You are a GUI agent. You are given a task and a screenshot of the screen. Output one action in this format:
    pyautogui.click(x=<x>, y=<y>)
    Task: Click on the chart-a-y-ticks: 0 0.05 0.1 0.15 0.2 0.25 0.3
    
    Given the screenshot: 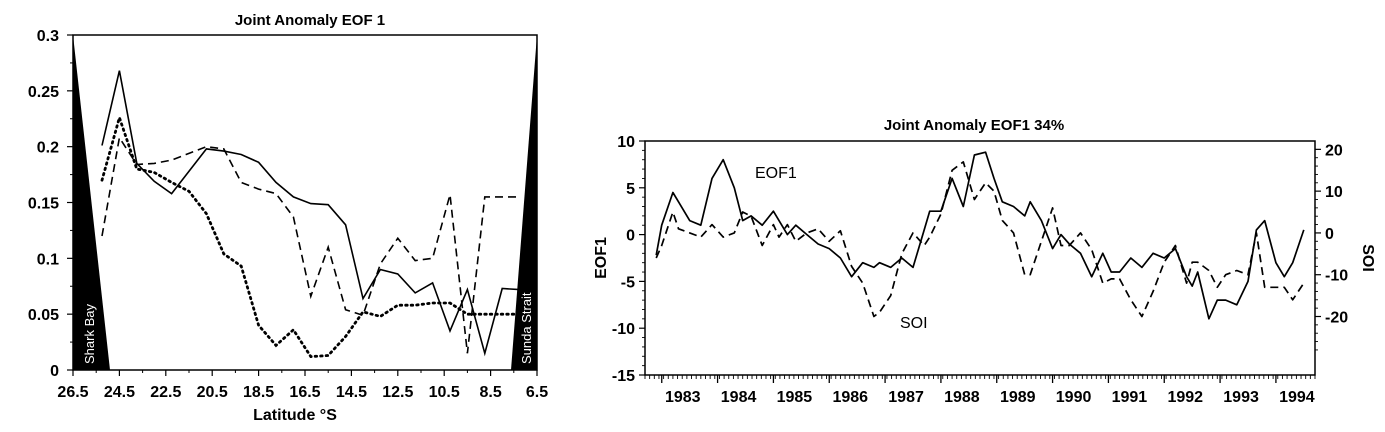 What is the action you would take?
    pyautogui.click(x=50, y=204)
    